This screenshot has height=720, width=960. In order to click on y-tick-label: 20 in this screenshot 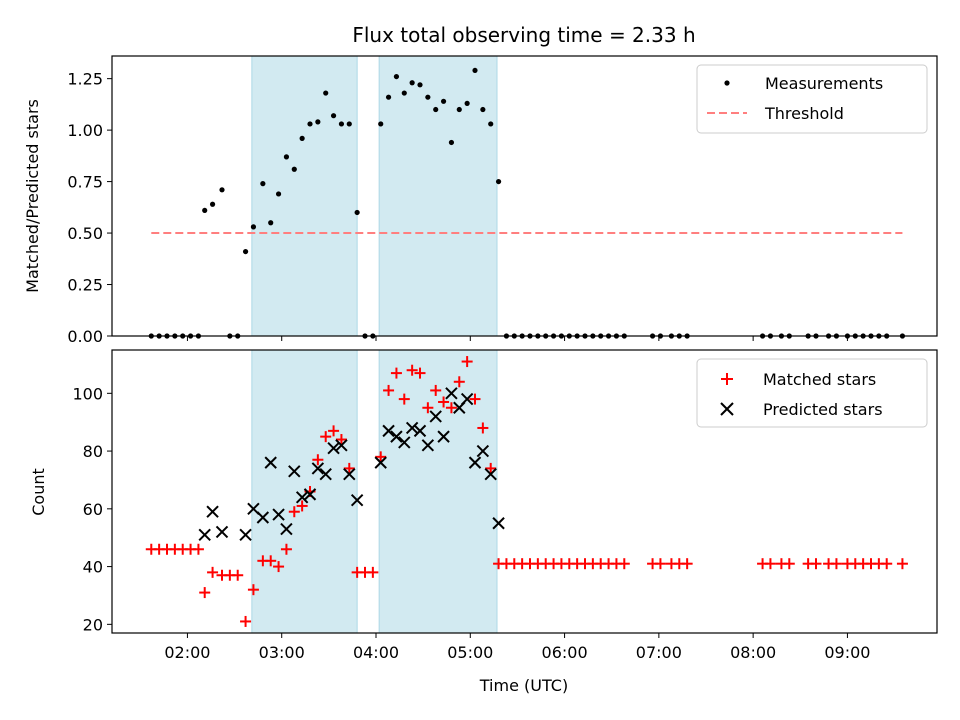, I will do `click(93, 624)`.